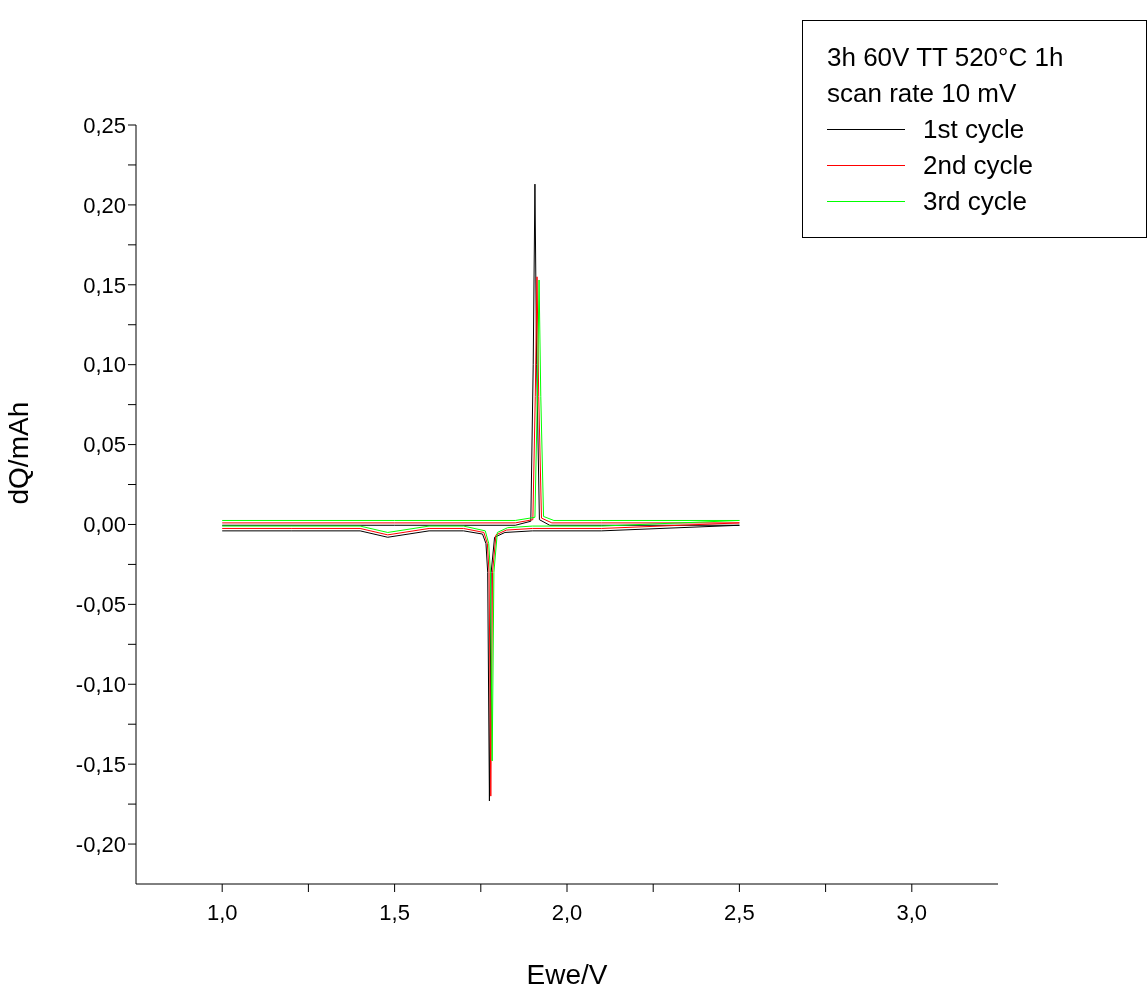 This screenshot has width=1147, height=992. What do you see at coordinates (104, 525) in the screenshot?
I see `y-tick-label: 0,00` at bounding box center [104, 525].